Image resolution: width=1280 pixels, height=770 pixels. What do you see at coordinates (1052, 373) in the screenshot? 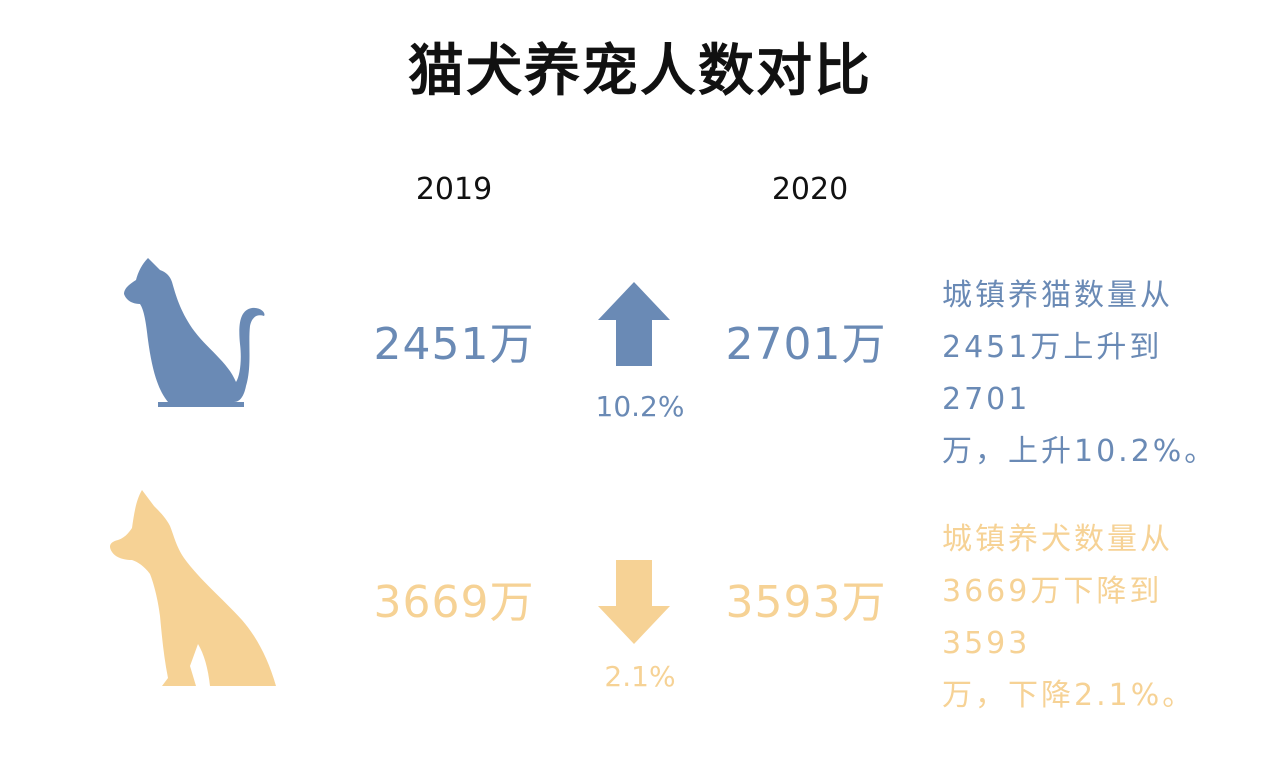
I see `cat-description-line: 2451万上升到2701` at bounding box center [1052, 373].